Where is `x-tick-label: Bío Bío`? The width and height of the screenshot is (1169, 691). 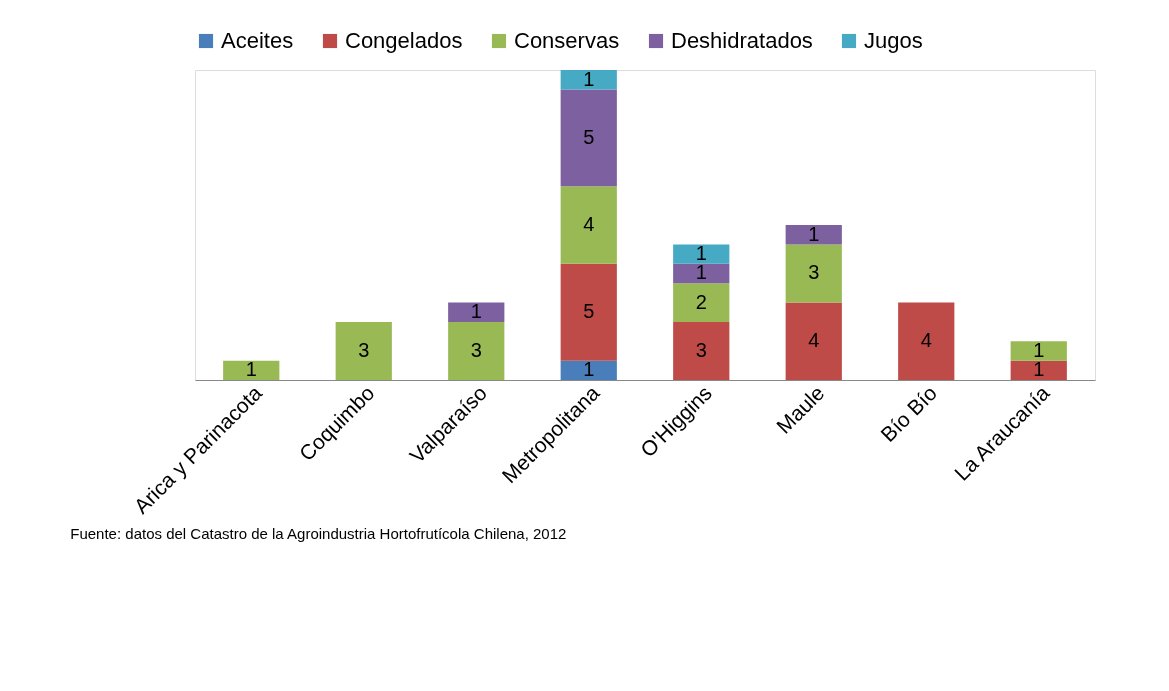 x-tick-label: Bío Bío is located at coordinates (909, 414).